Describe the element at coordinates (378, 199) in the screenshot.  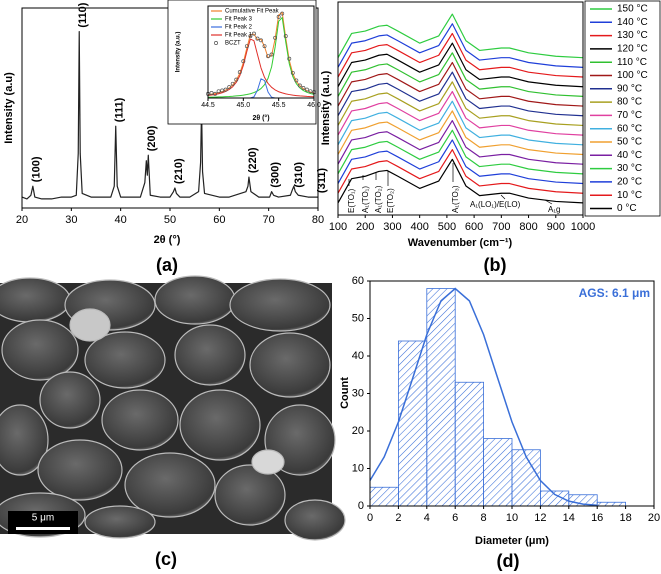
I see `annotation: A₁(TO₂)` at that location.